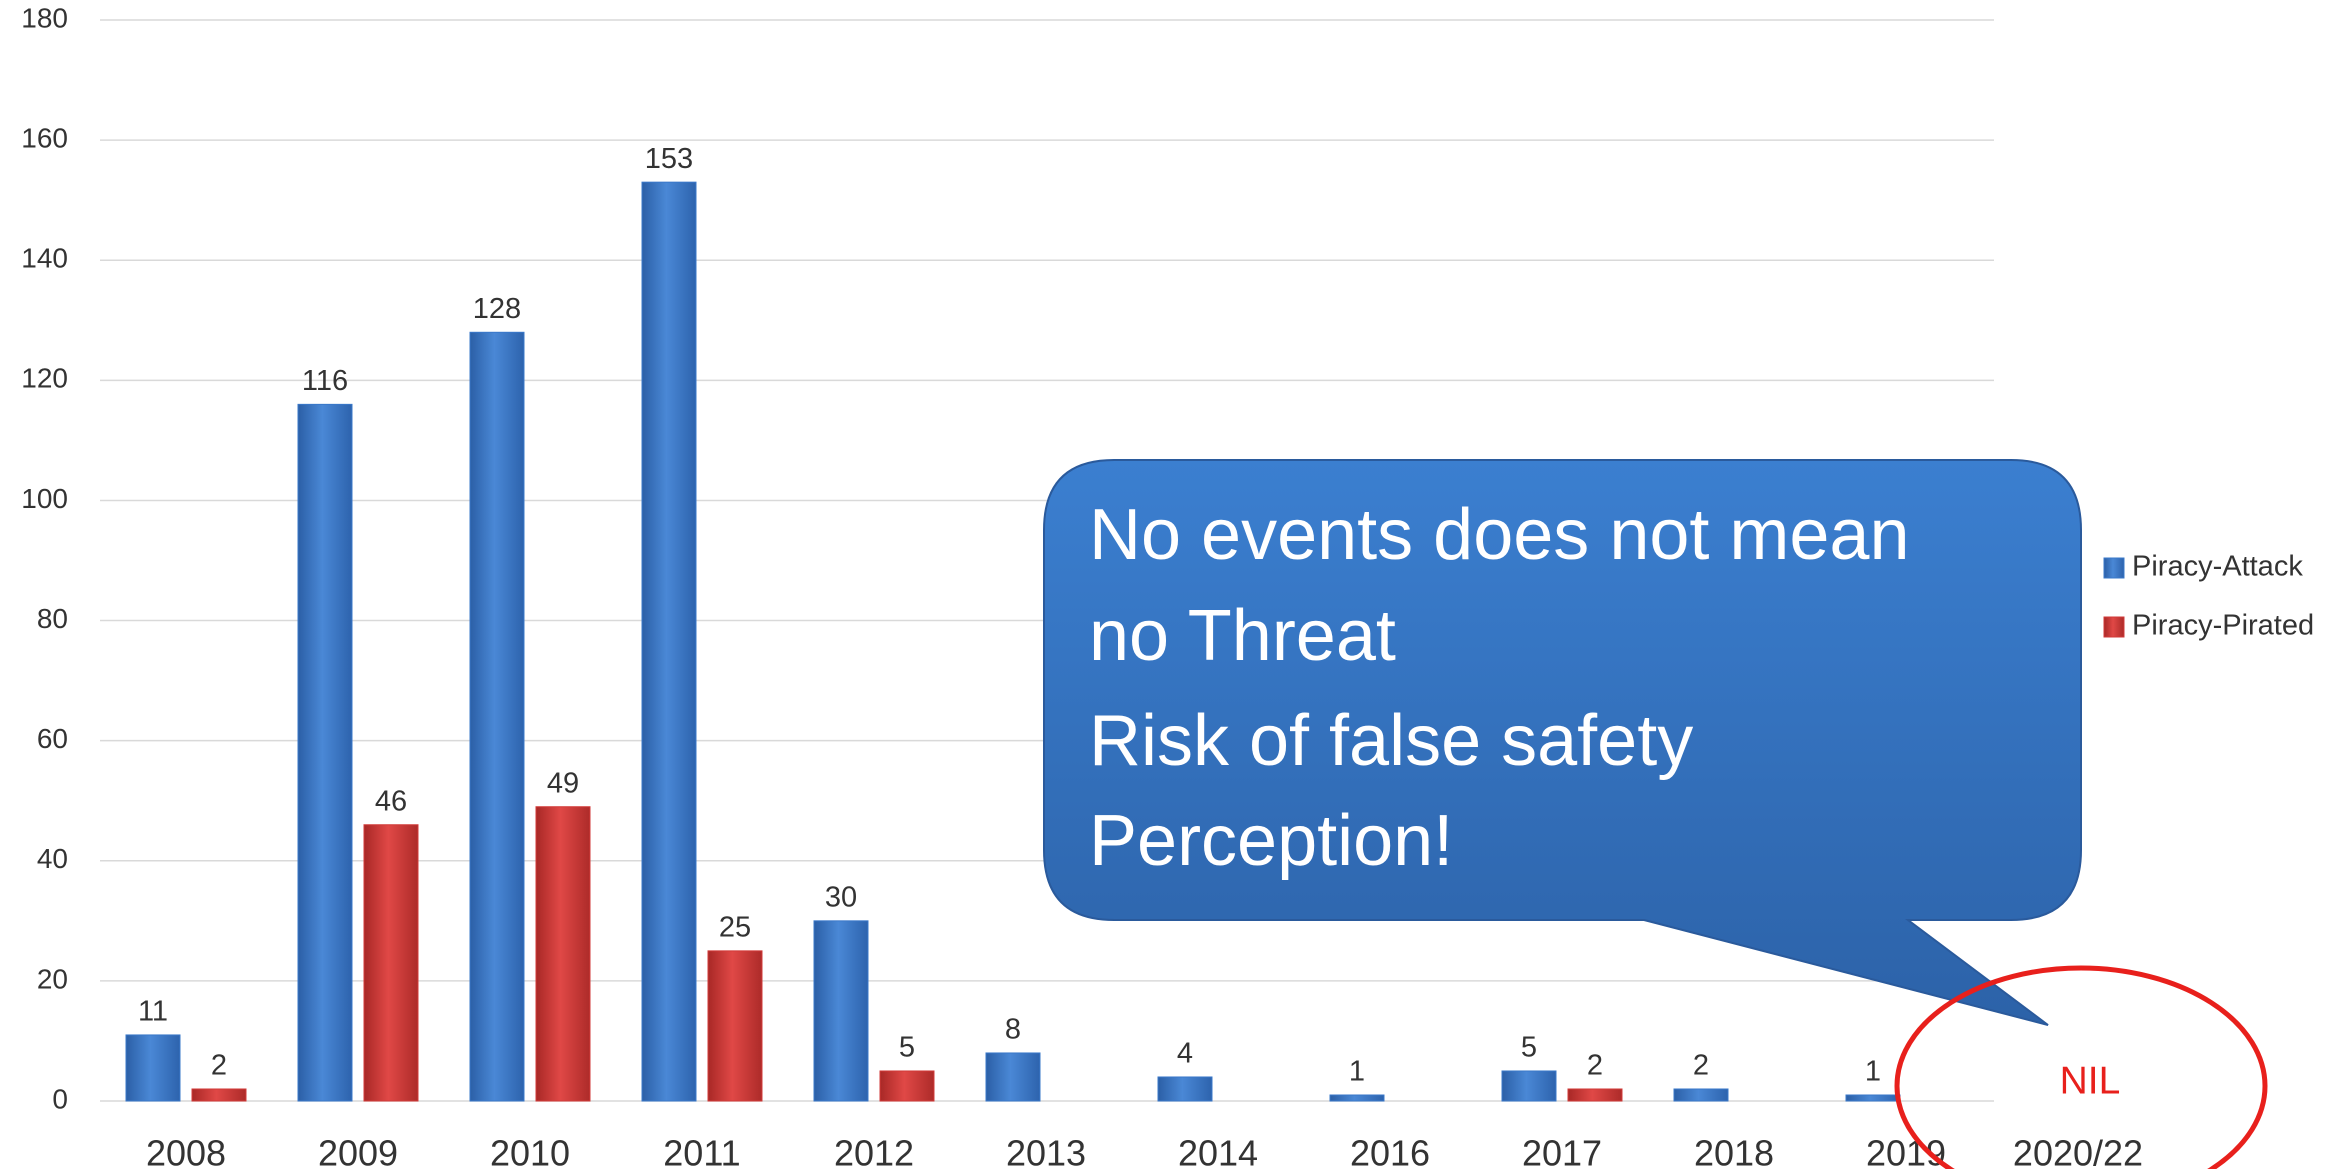 Image resolution: width=2346 pixels, height=1169 pixels. Describe the element at coordinates (44, 378) in the screenshot. I see `y-tick-label: 120` at that location.